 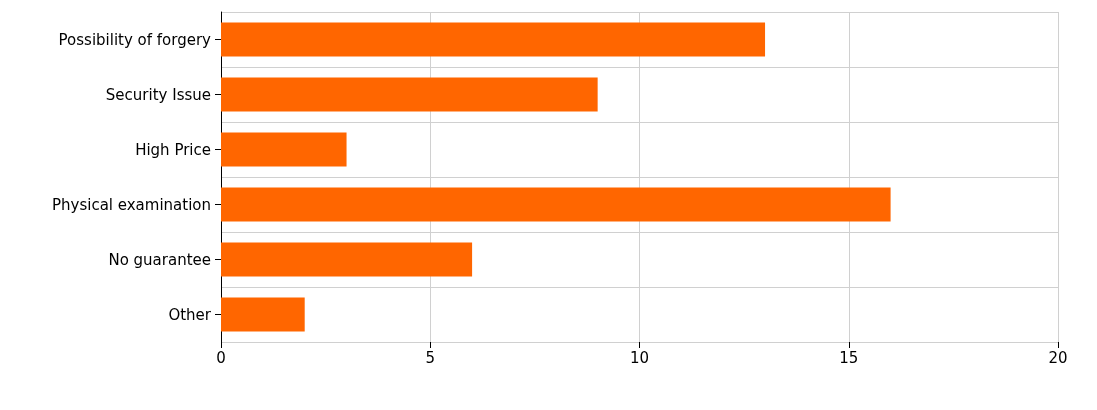 I want to click on x-tick-label: 20, so click(x=1058, y=357).